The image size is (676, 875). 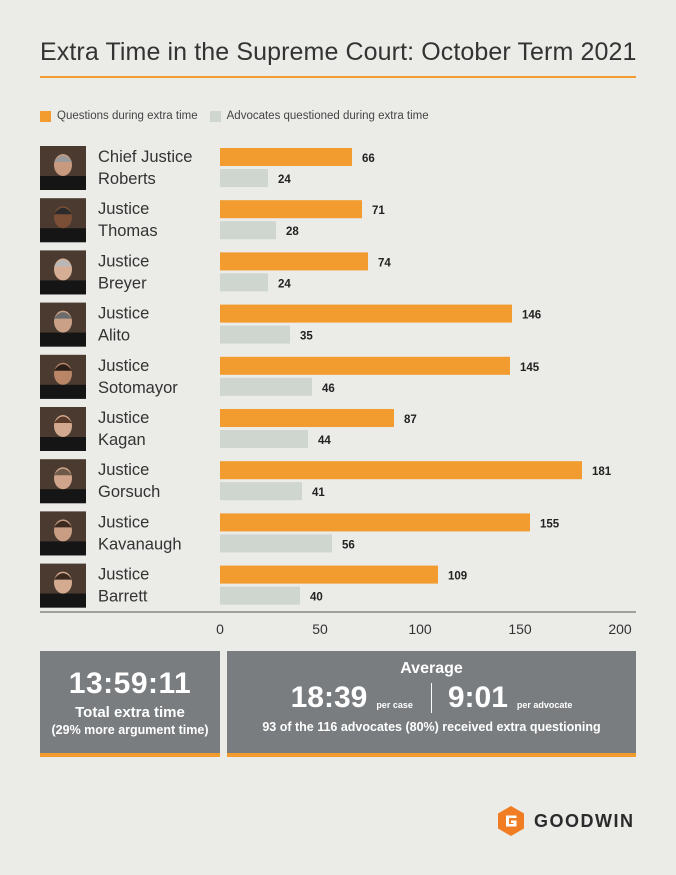 I want to click on data-label-questions: 146, so click(x=531, y=316).